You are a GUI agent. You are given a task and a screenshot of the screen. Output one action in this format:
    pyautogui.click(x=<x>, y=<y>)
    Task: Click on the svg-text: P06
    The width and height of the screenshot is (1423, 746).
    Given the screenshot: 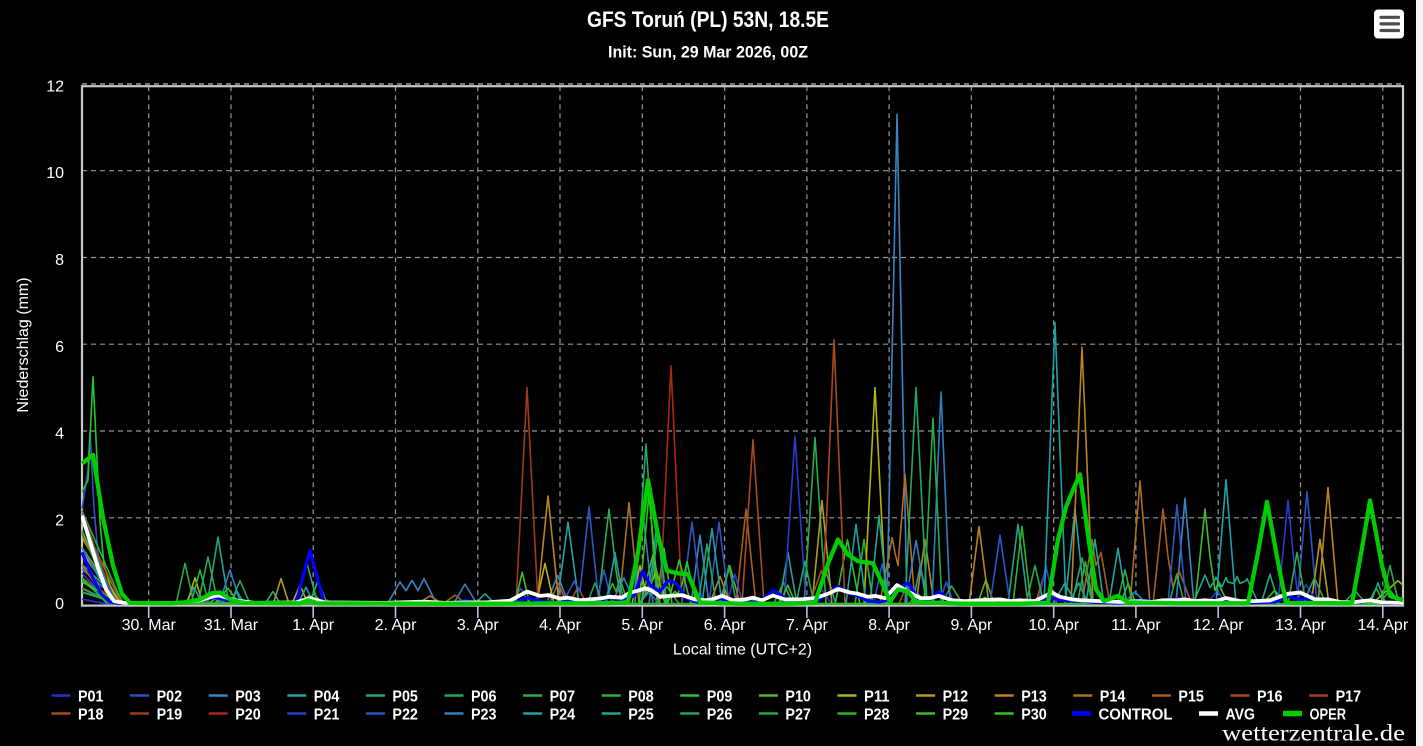 What is the action you would take?
    pyautogui.click(x=484, y=697)
    